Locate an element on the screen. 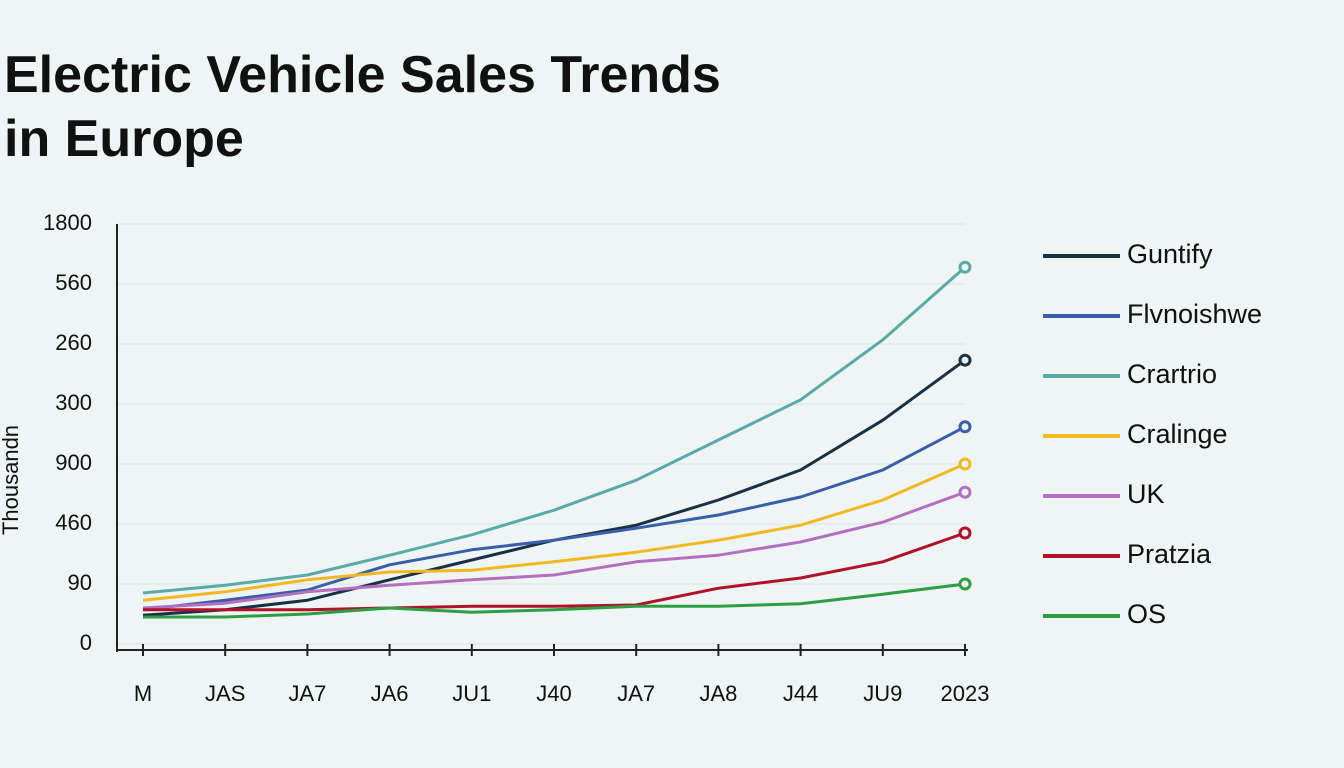 The image size is (1344, 768). x-tick-label: JA6 is located at coordinates (390, 693).